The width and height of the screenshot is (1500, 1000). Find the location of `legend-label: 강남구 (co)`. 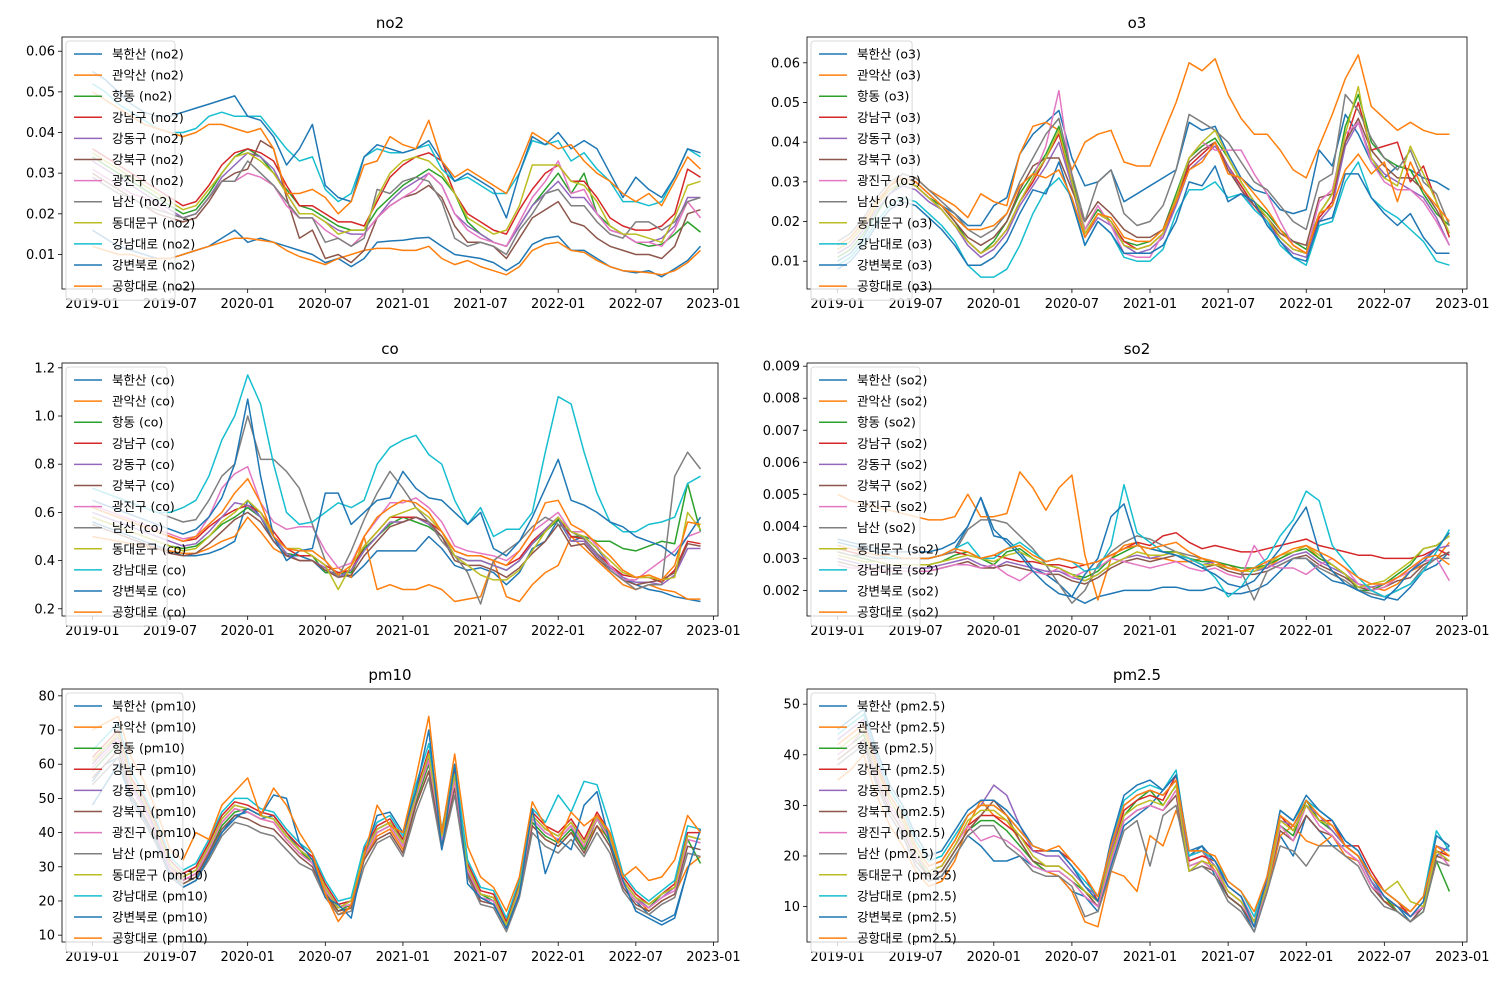

legend-label: 강남구 (co) is located at coordinates (143, 443).